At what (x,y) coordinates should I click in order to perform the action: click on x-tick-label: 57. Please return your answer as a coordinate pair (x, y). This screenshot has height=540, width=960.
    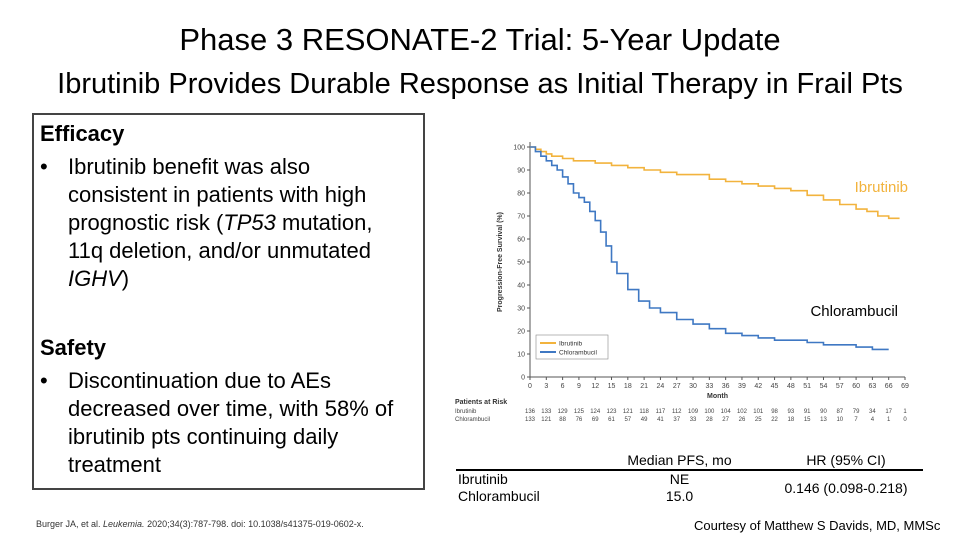
    Looking at the image, I should click on (840, 386).